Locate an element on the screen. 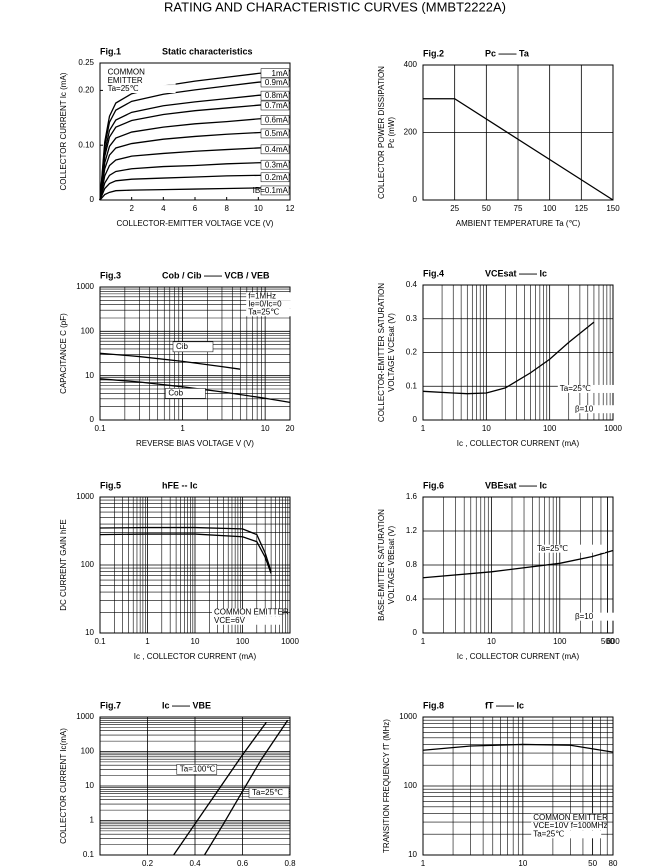  figure-number: Fig.7 is located at coordinates (110, 705).